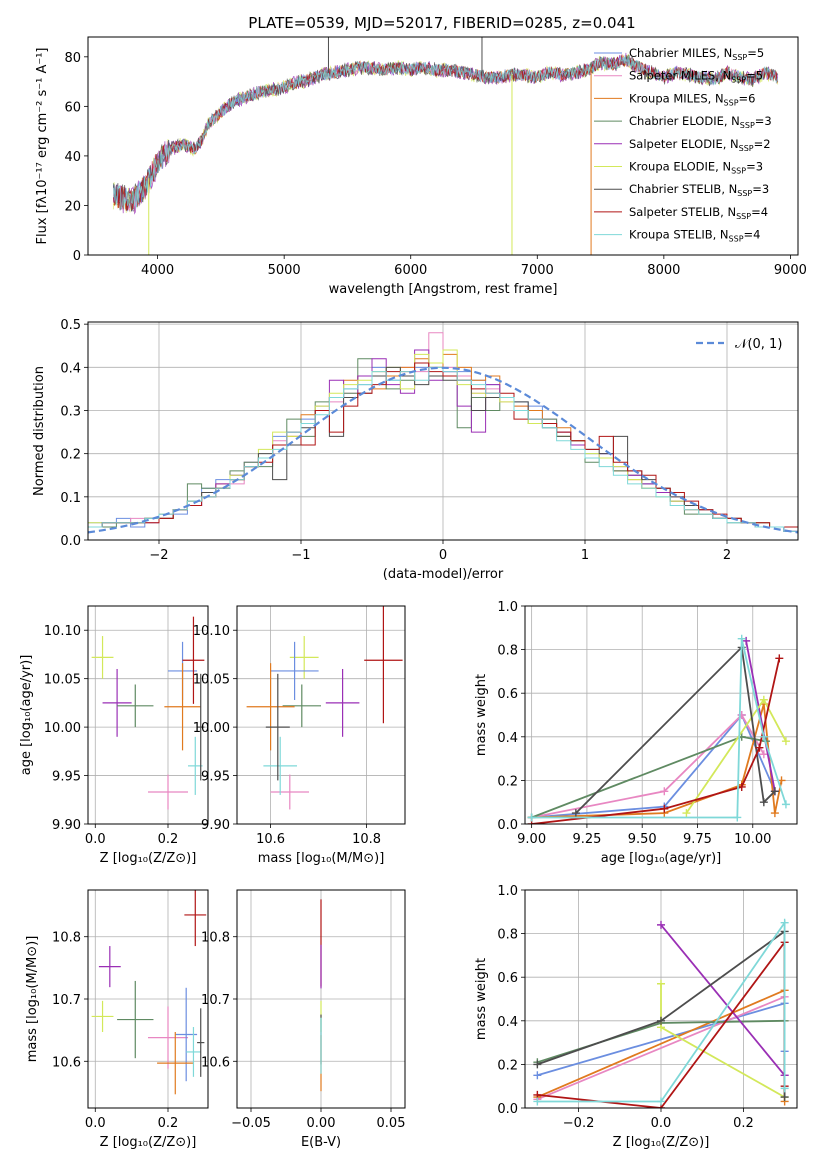 The height and width of the screenshot is (1170, 819). I want to click on y-tick-label: 0, so click(77, 256).